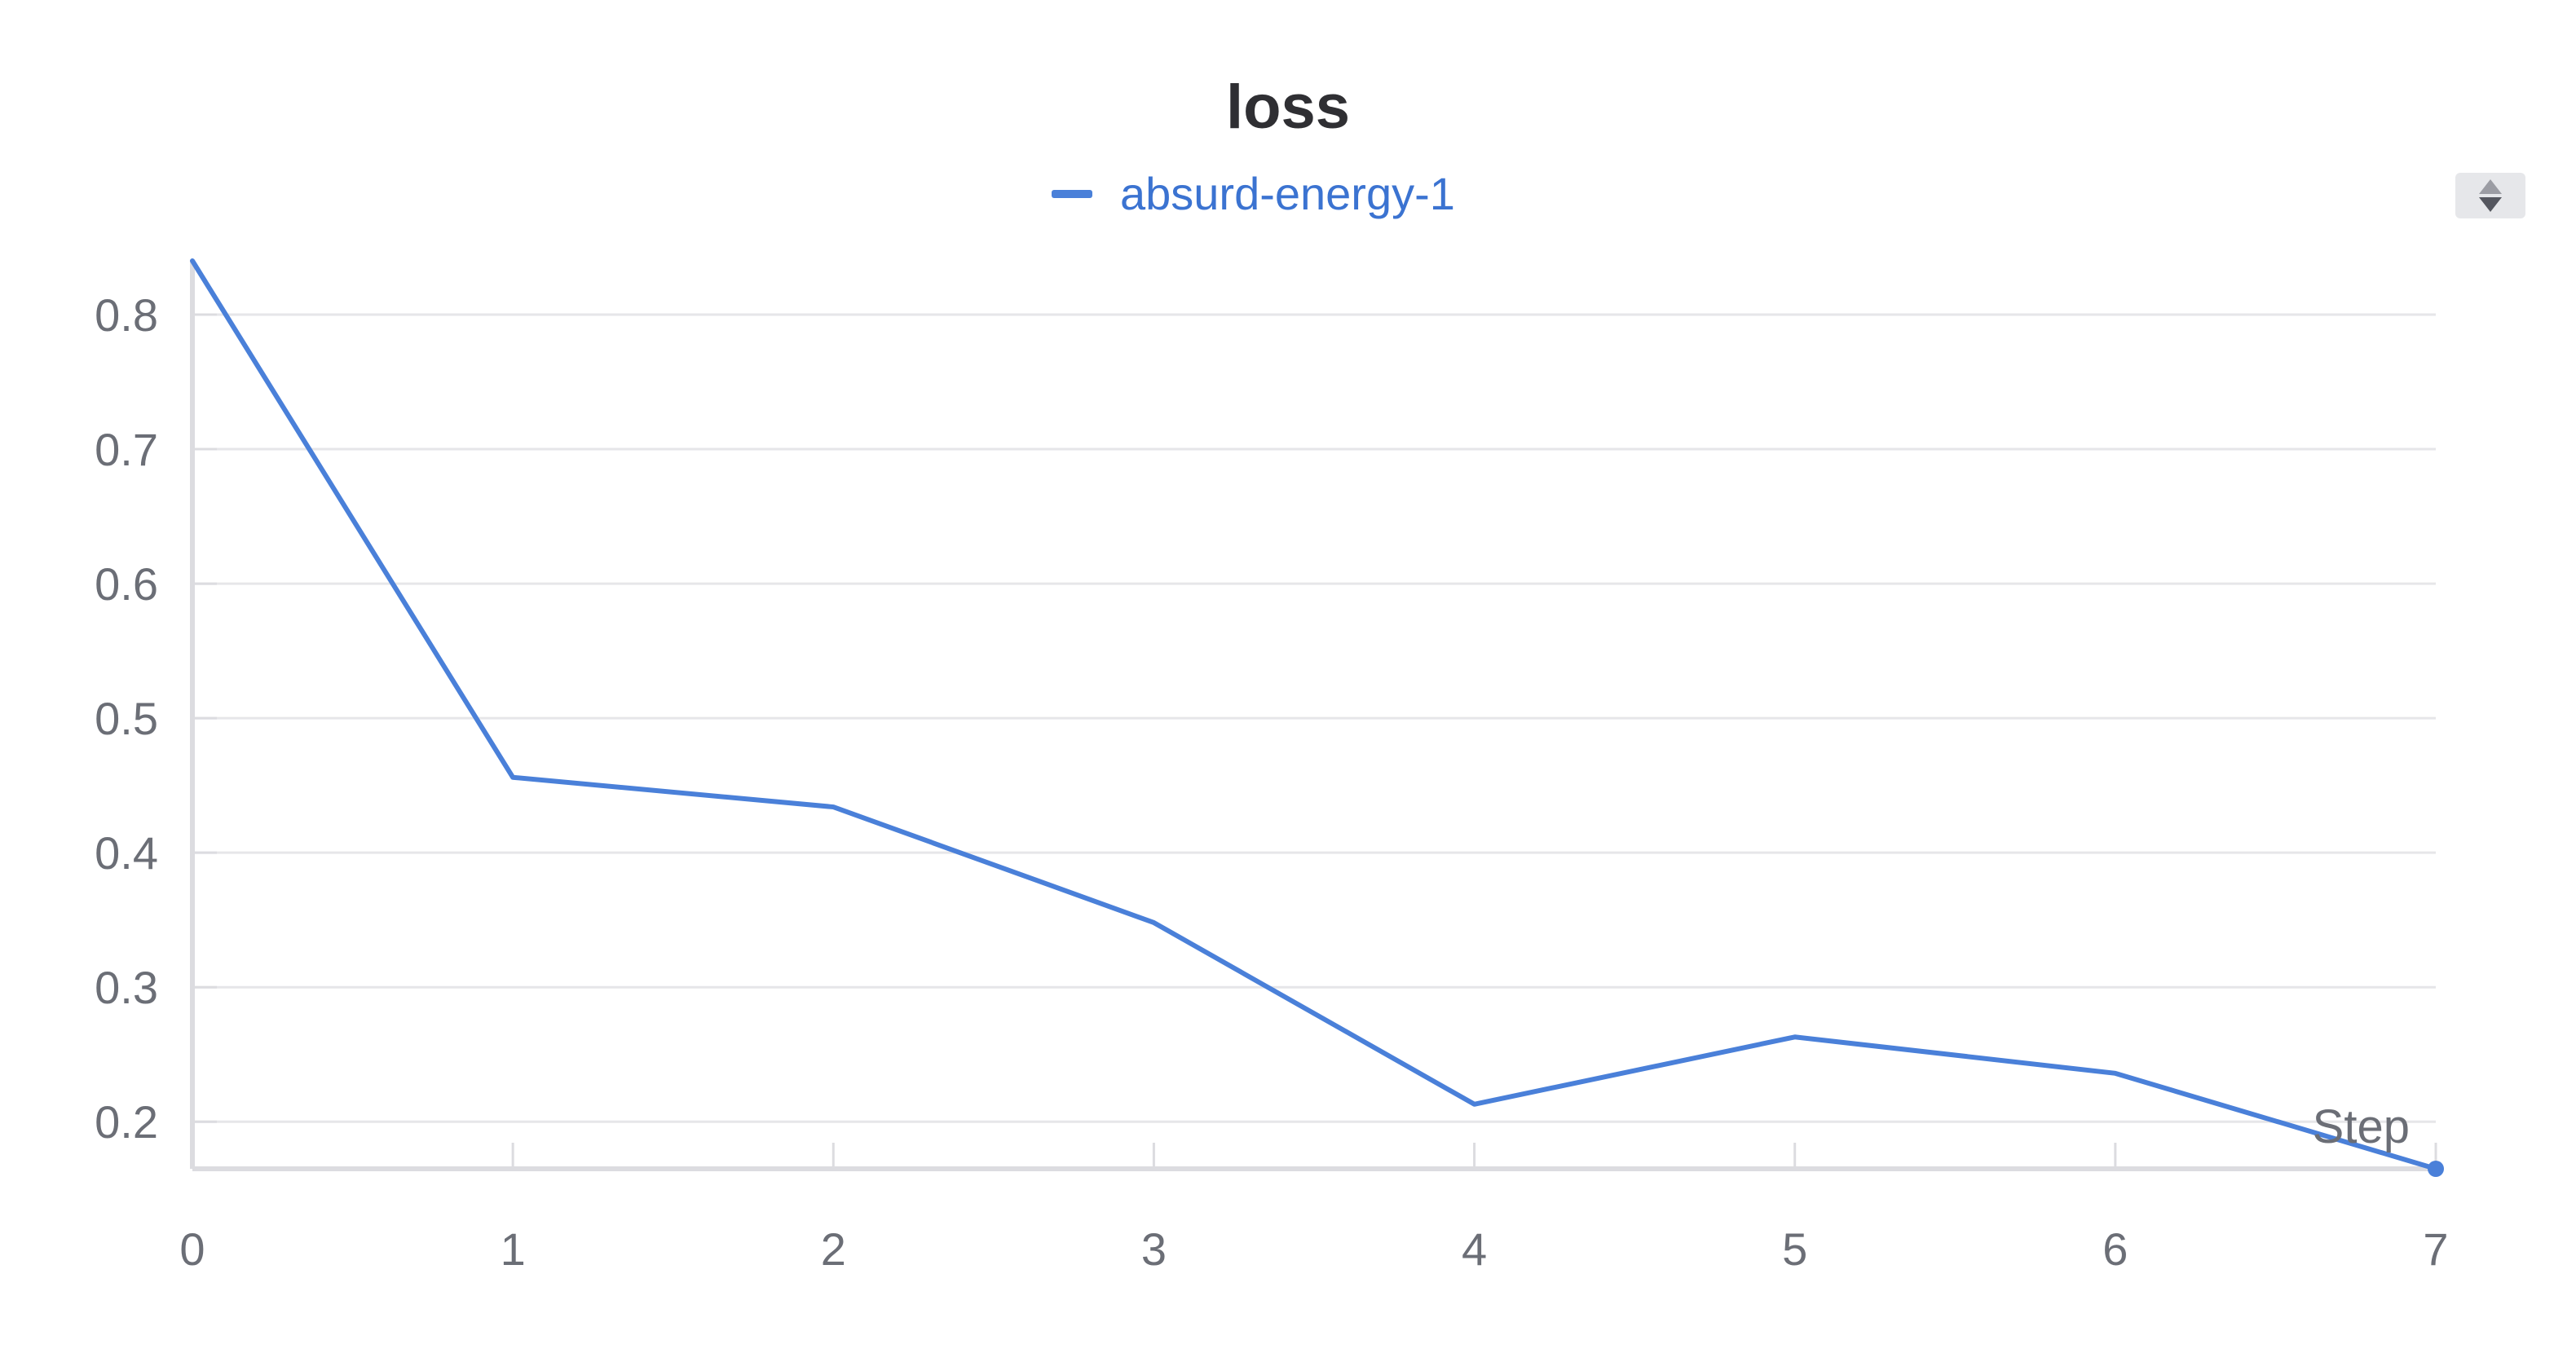 The height and width of the screenshot is (1353, 2576). I want to click on x-tick-label: 2, so click(833, 1249).